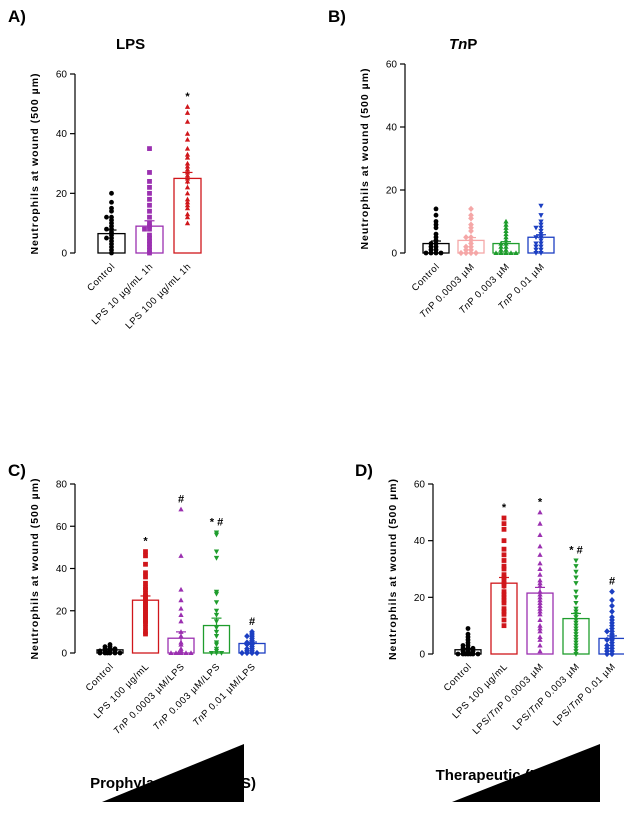 Image resolution: width=624 pixels, height=821 pixels. Describe the element at coordinates (62, 485) in the screenshot. I see `y-tick-label: 80` at that location.